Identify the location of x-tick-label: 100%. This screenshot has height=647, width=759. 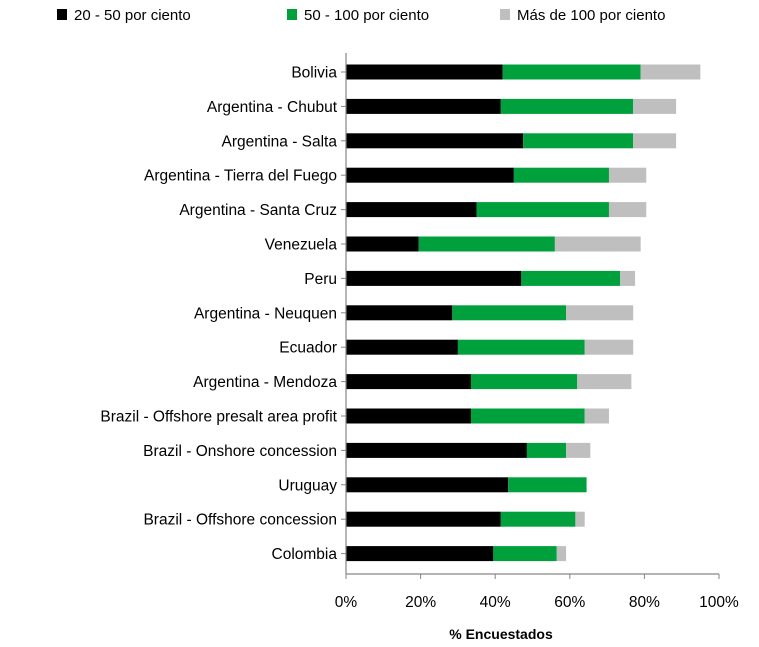
(719, 602).